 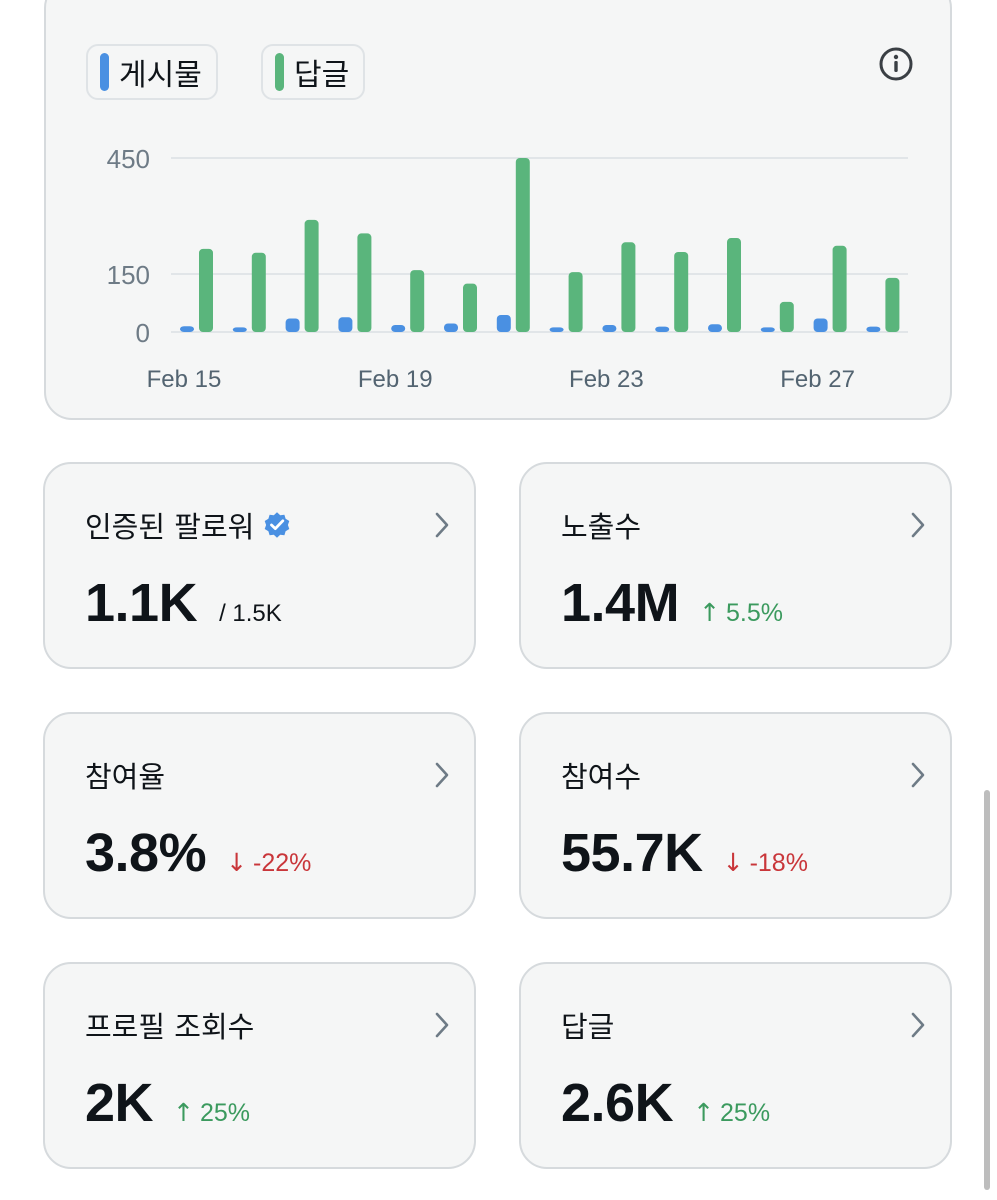 I want to click on card-label: 답글, so click(x=588, y=1027).